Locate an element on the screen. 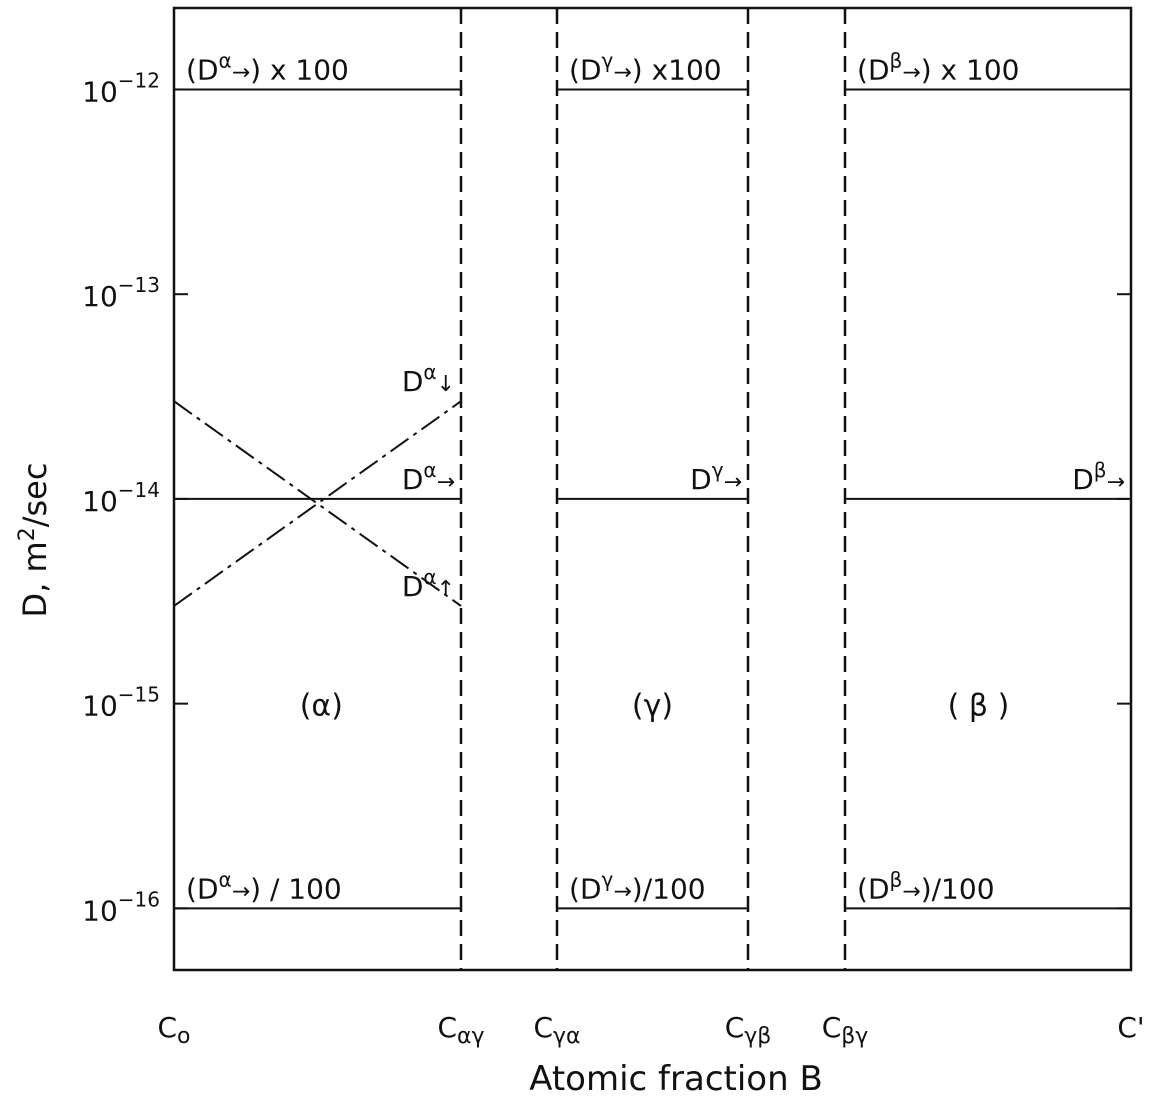 This screenshot has width=1154, height=1101. annotation-dalpha-right-x-100: (Dα→) x 100 is located at coordinates (267, 67).